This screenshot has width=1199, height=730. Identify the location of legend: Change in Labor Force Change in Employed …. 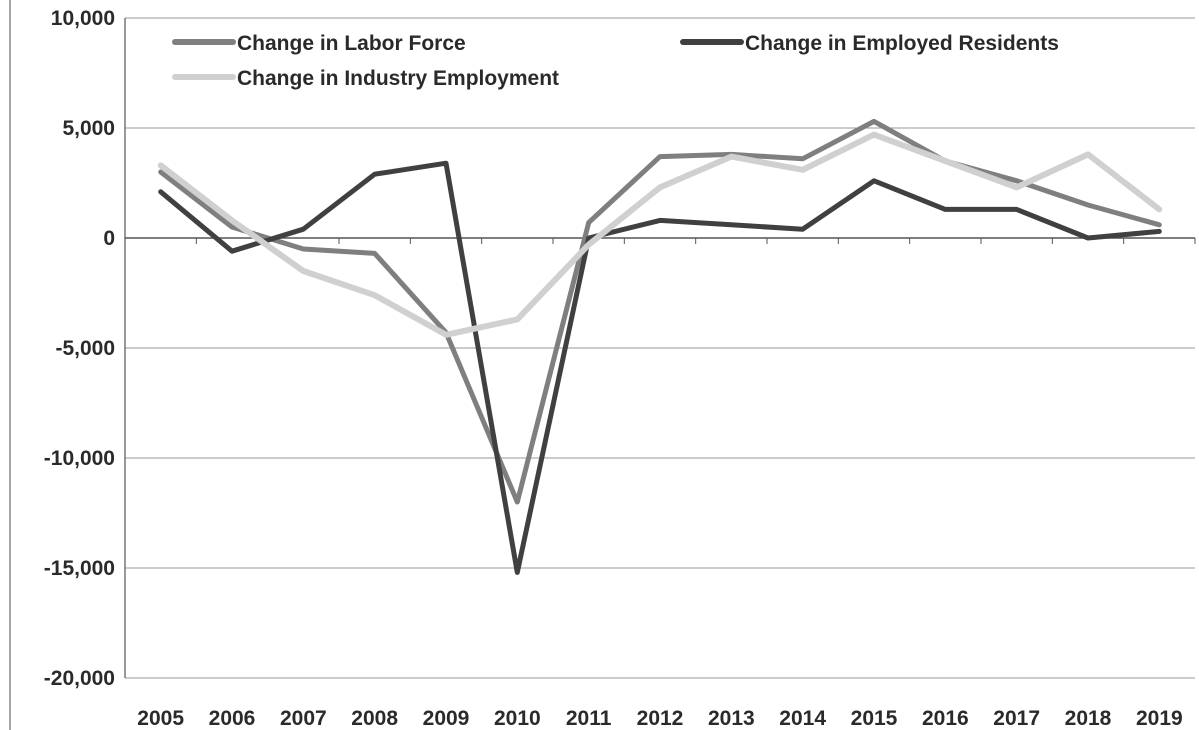
(615, 61).